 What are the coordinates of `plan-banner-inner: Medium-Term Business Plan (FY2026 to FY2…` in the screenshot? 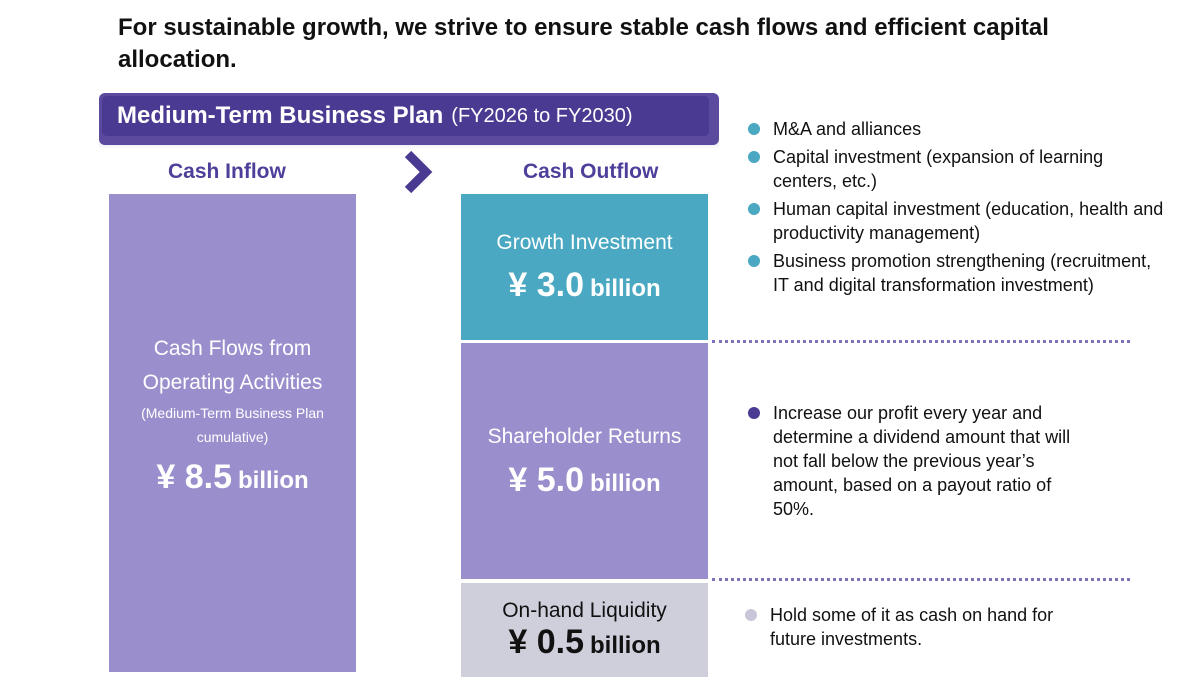 It's located at (405, 116).